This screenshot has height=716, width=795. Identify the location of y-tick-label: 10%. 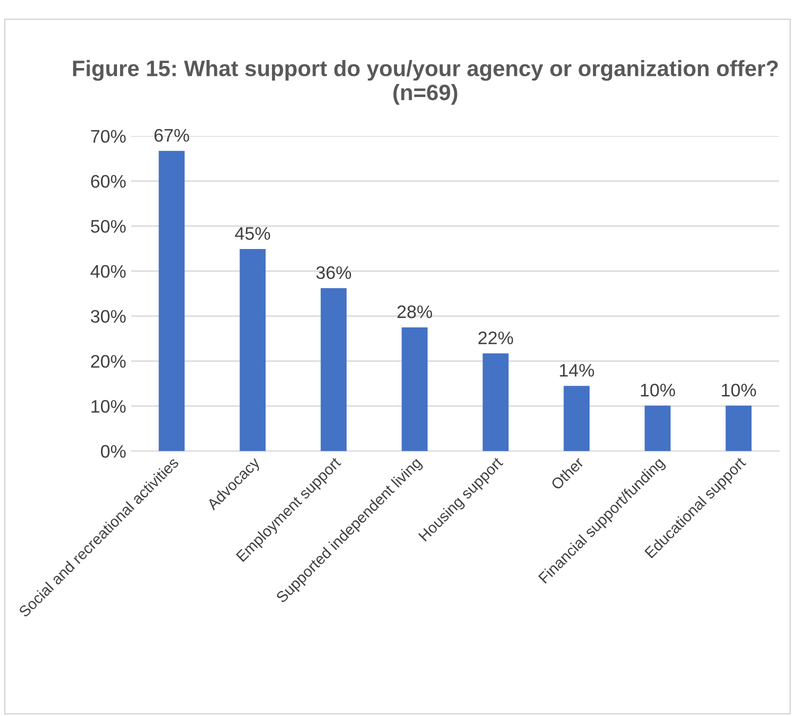
(109, 406).